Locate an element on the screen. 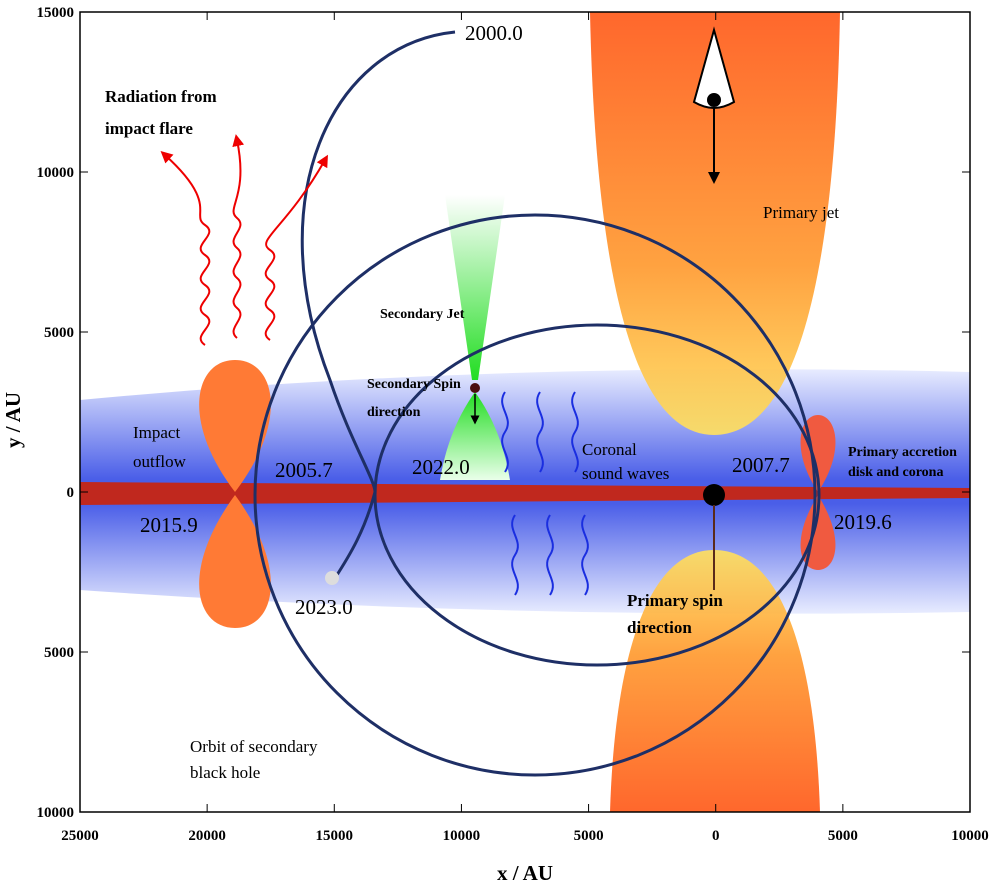  annotation: Primary accretion is located at coordinates (902, 452).